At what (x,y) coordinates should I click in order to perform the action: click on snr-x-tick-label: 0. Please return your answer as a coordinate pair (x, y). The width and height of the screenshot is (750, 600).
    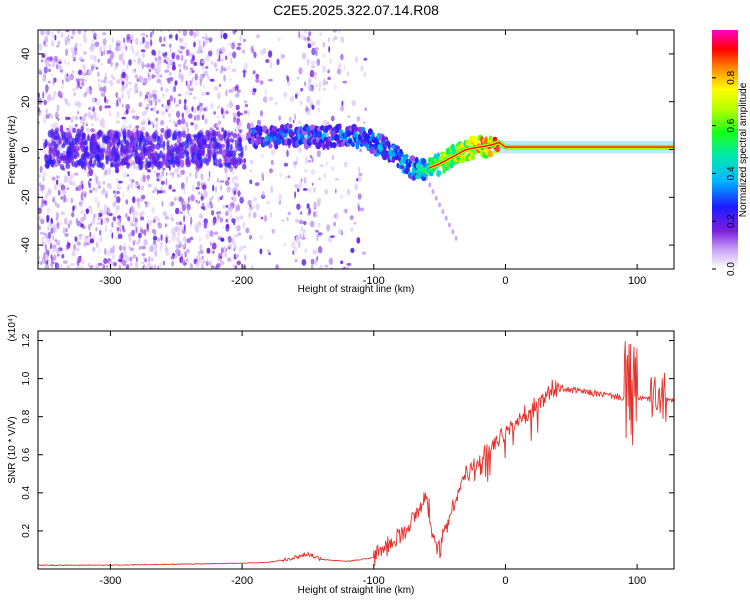
    Looking at the image, I should click on (505, 581).